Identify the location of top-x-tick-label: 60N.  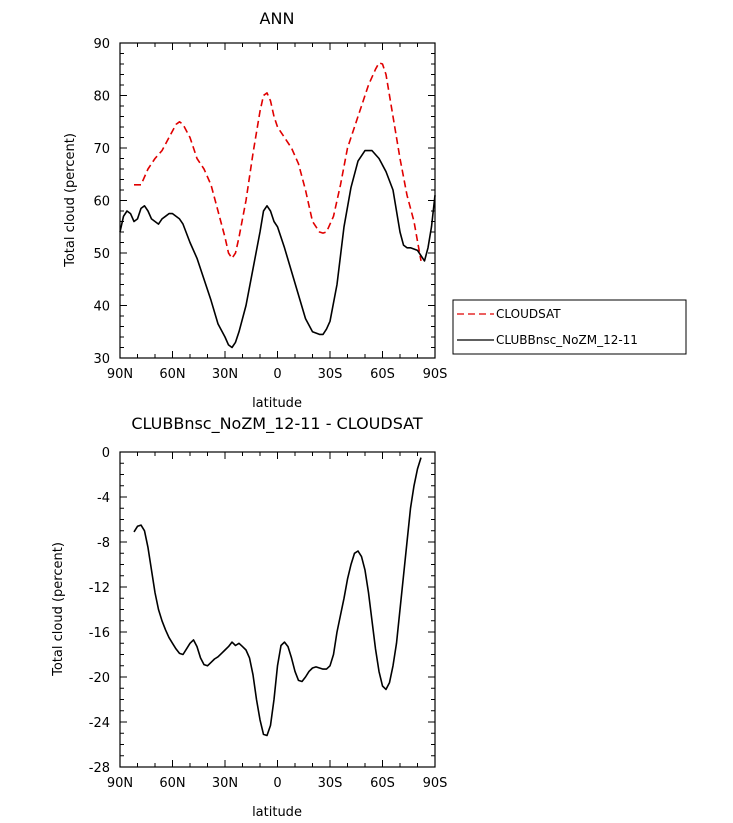
(172, 374).